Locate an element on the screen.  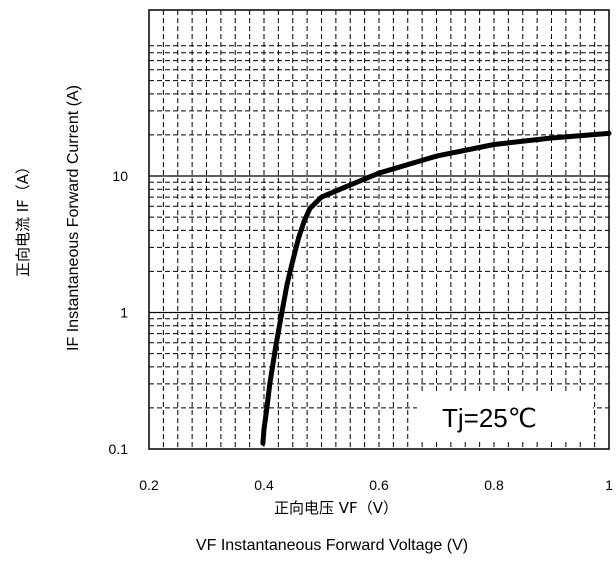
y-tick-labels: 0.1 1 10 is located at coordinates (119, 312).